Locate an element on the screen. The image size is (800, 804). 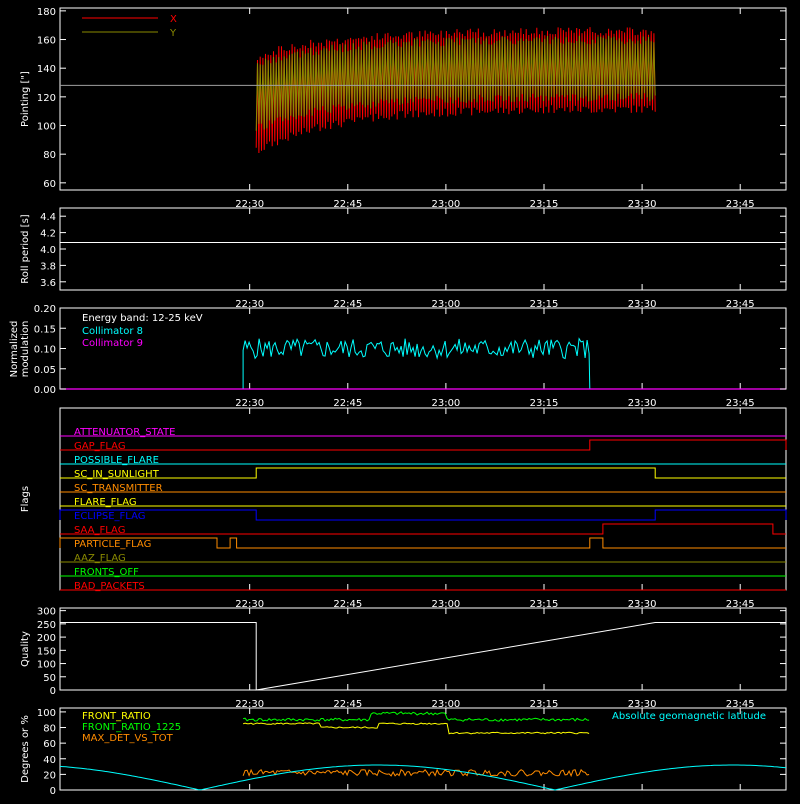
flag-label-flare-flag: FLARE_FLAG is located at coordinates (105, 502).